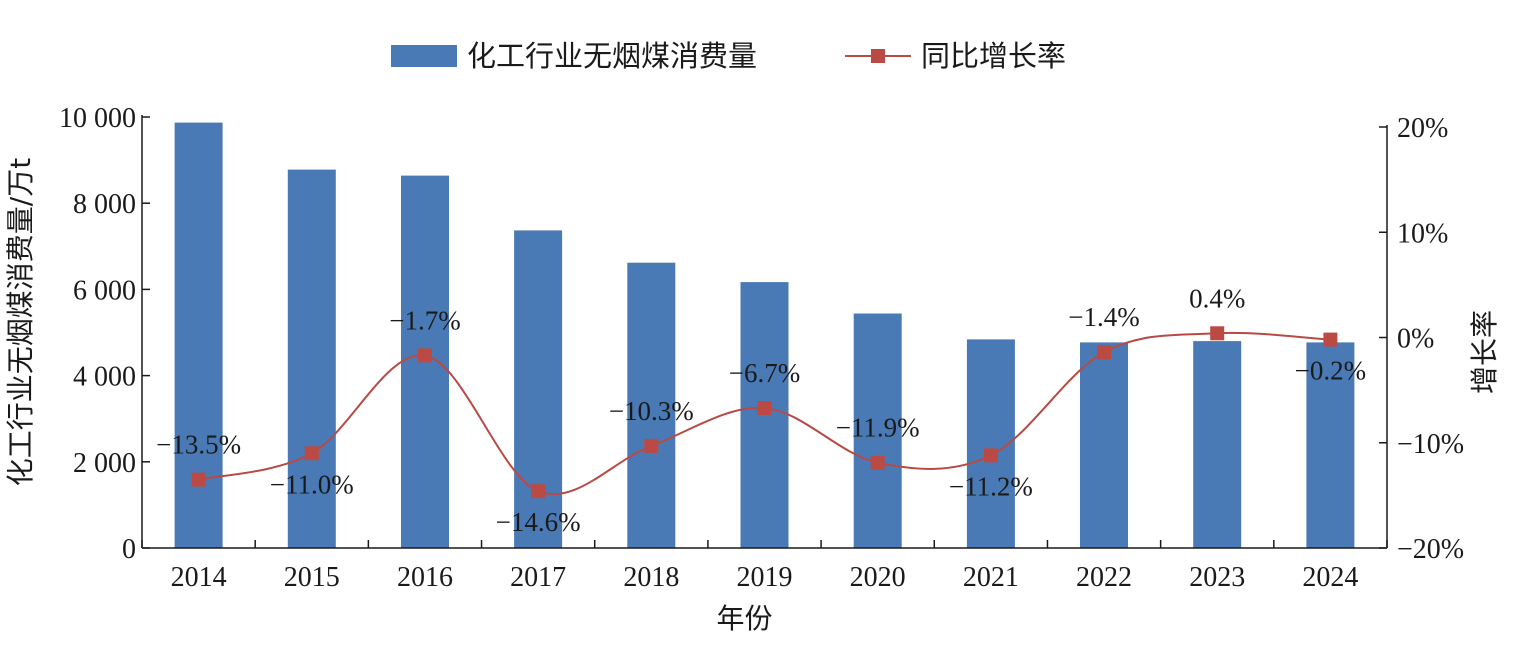  Describe the element at coordinates (991, 486) in the screenshot. I see `growth-label-2021: −11.2%` at that location.